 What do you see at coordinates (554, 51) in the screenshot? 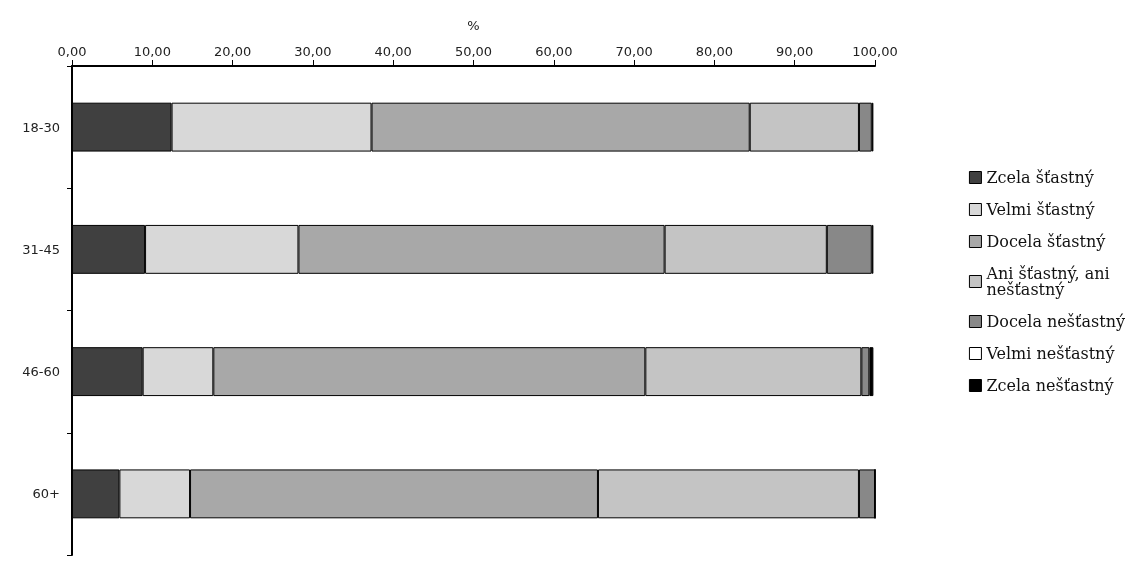
I see `x-tick-label: 60,00` at bounding box center [554, 51].